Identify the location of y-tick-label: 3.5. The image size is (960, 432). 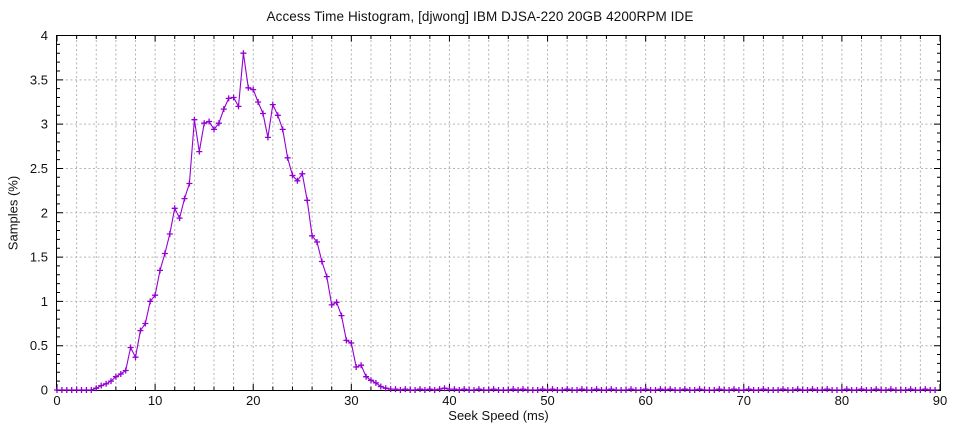
(39, 79).